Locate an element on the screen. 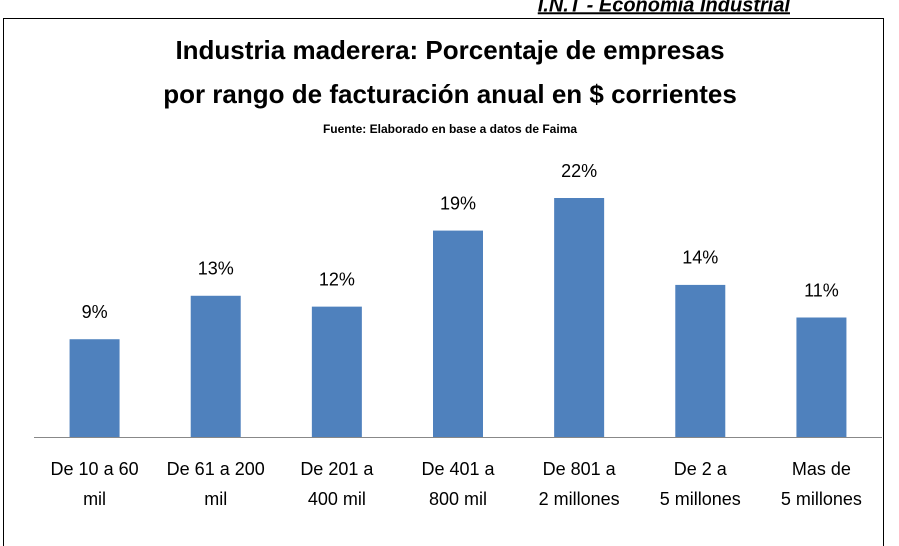  value-label: 9% is located at coordinates (95, 312).